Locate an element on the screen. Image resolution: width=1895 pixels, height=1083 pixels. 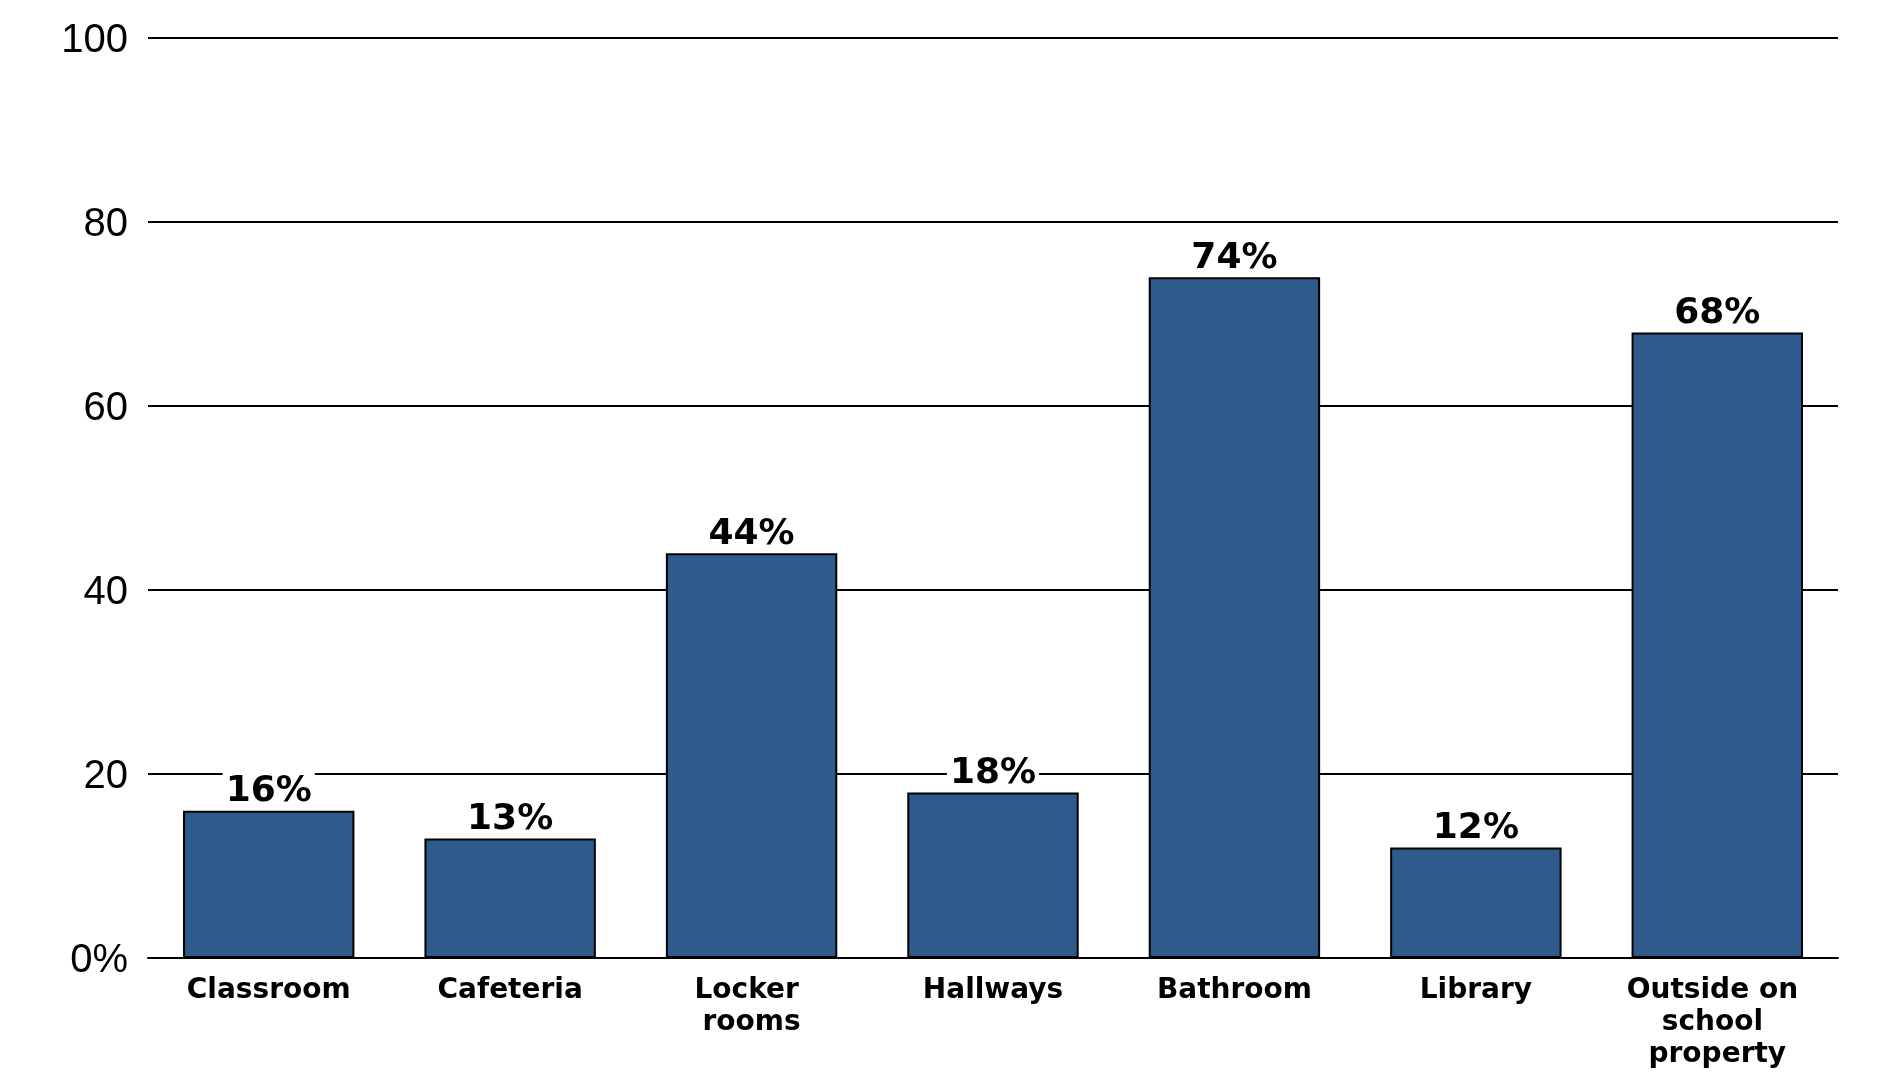
x-tick-label: Hallways is located at coordinates (993, 988).